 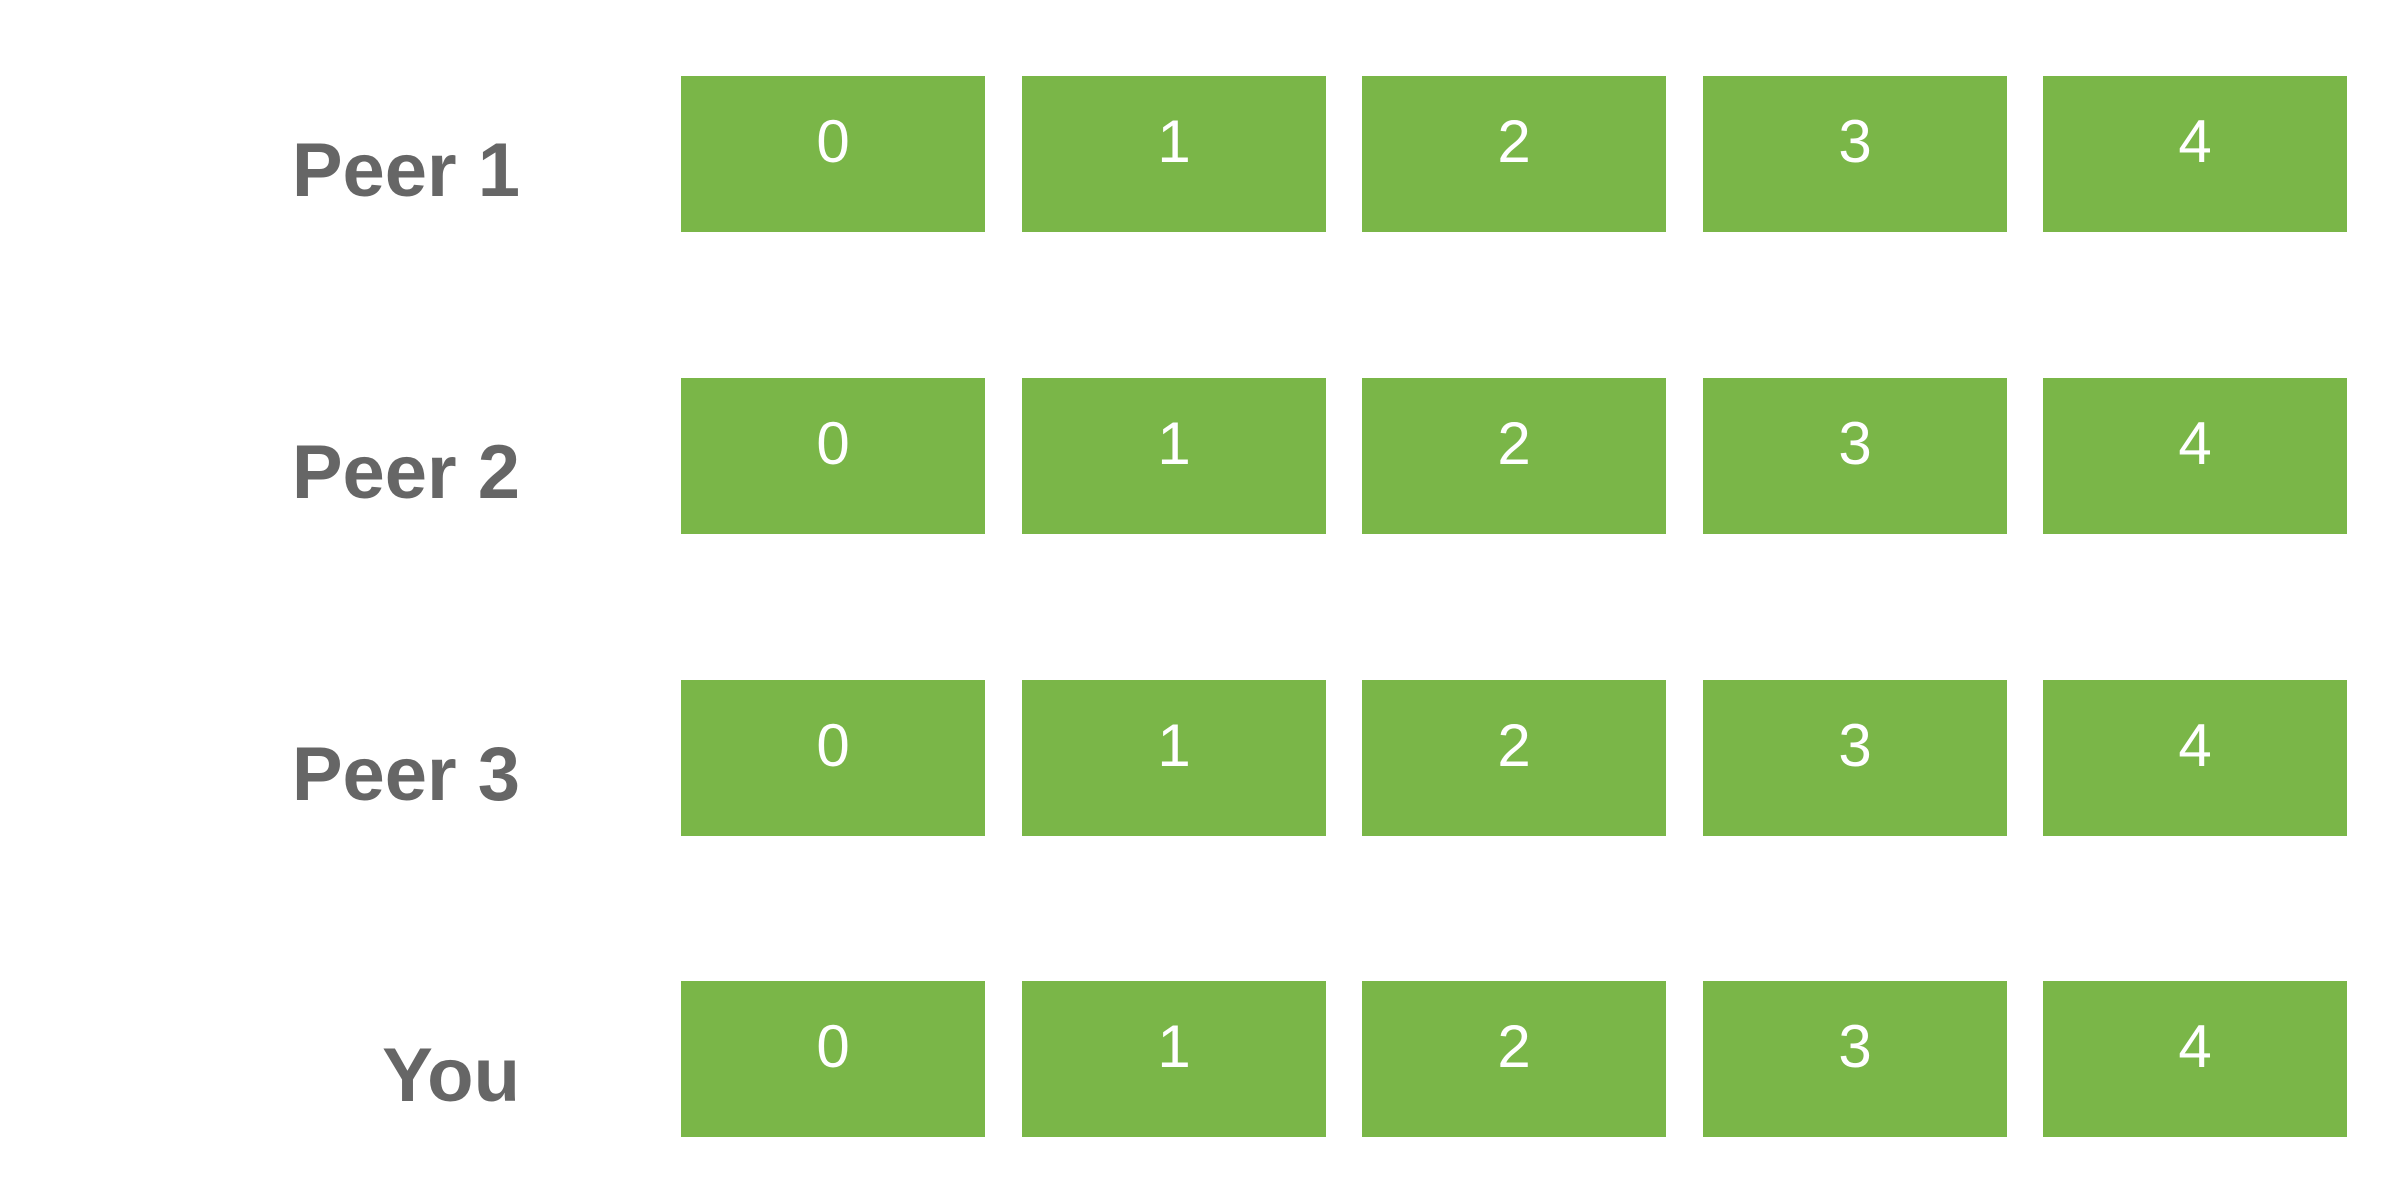 What do you see at coordinates (405, 774) in the screenshot?
I see `peer-label: Peer 3` at bounding box center [405, 774].